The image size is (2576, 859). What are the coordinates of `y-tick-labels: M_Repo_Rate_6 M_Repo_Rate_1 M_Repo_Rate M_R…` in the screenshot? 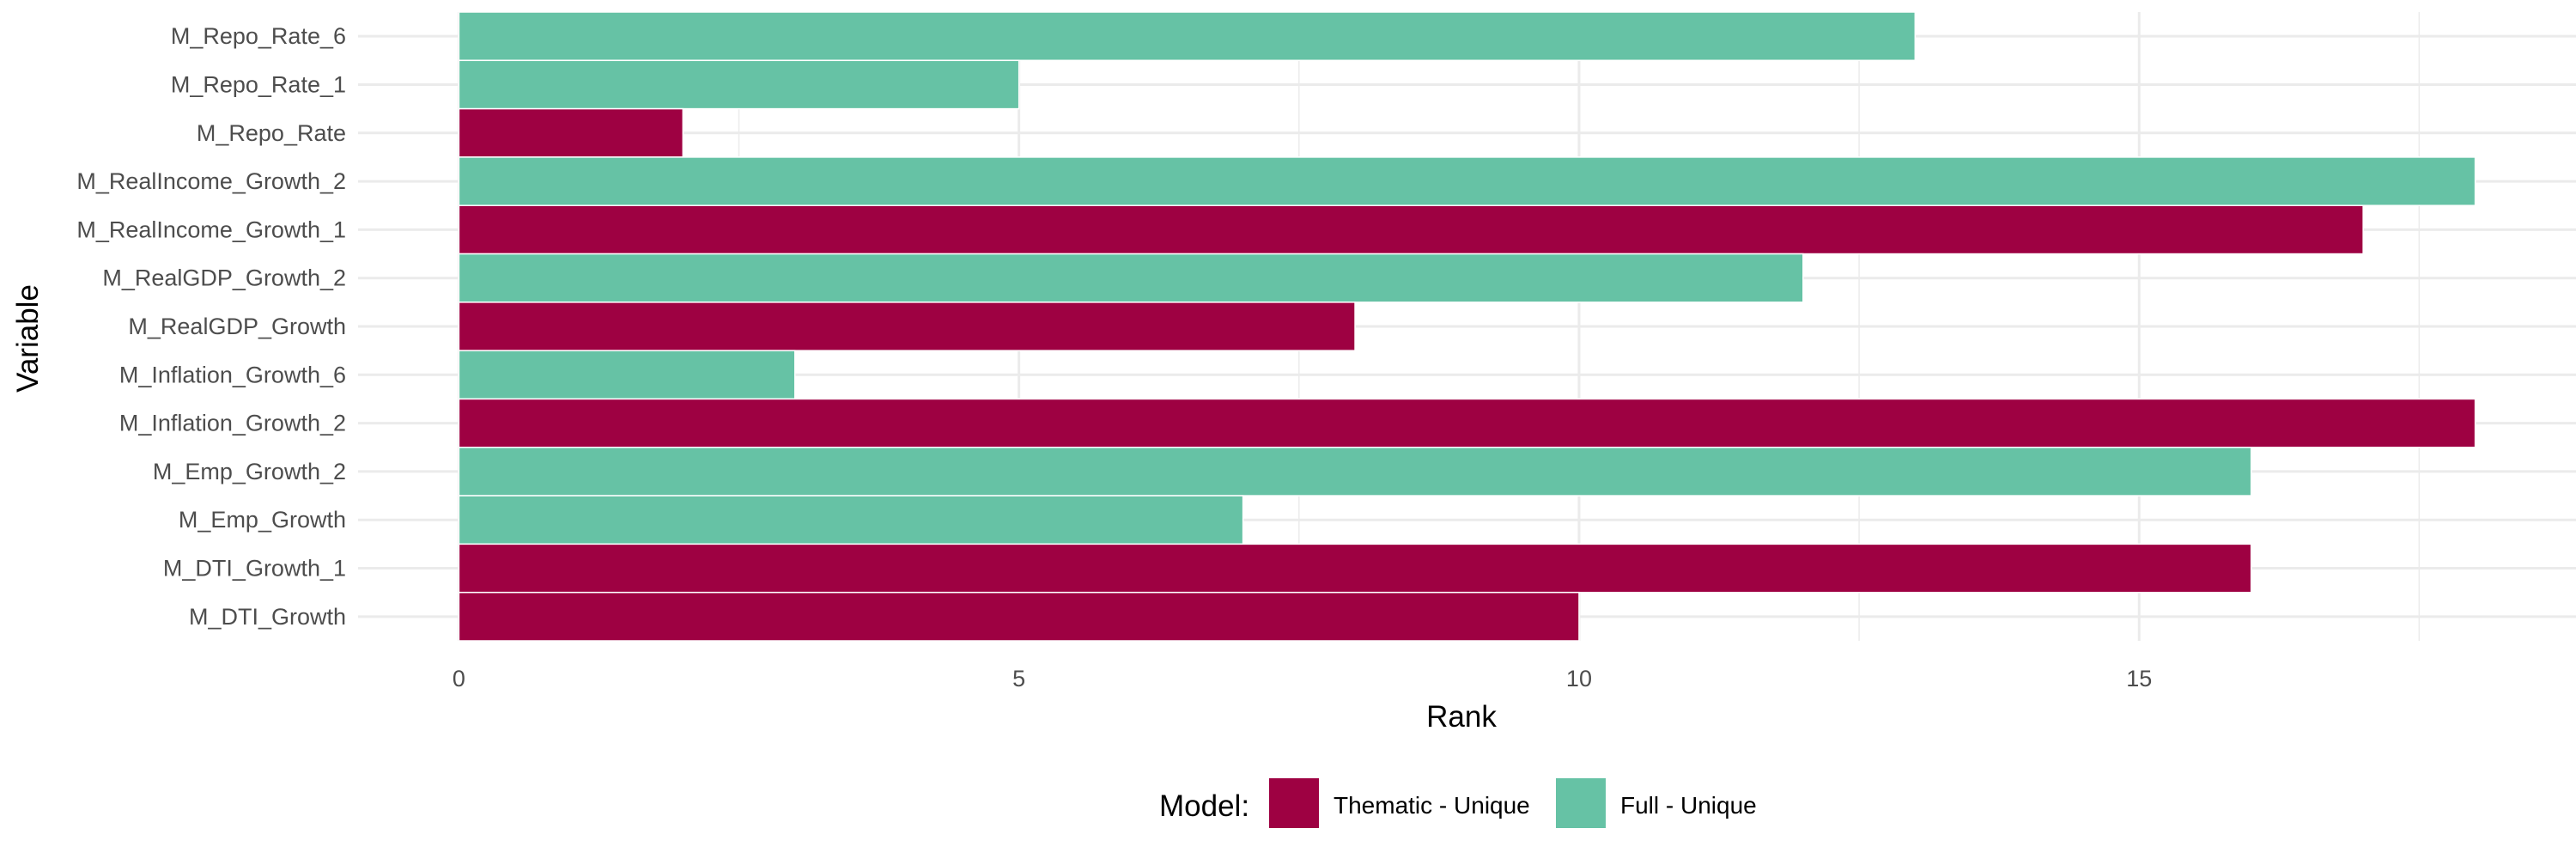 It's located at (211, 327).